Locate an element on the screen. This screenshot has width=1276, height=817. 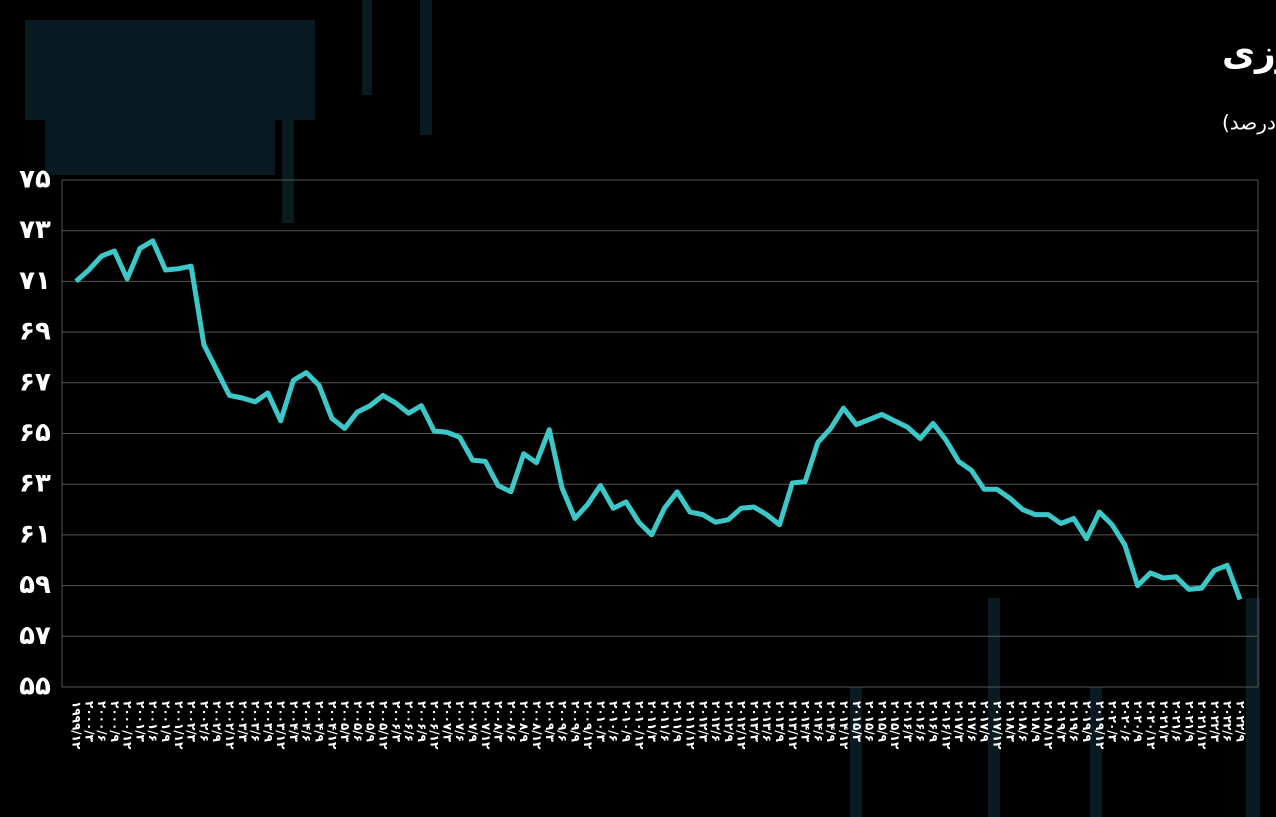
x-tick-label: ۲۰۱۸/۹ is located at coordinates (1036, 722).